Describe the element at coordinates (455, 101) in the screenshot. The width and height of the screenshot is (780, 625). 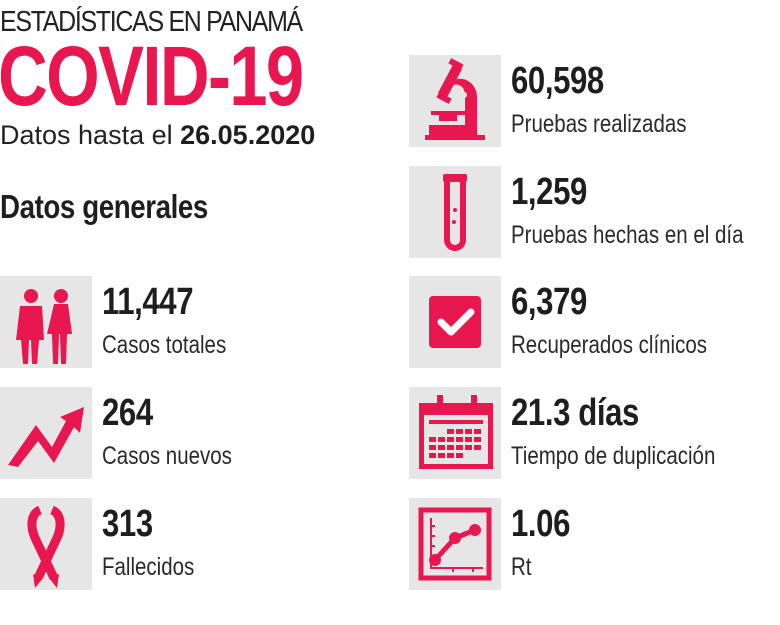
I see `microscope-icon` at that location.